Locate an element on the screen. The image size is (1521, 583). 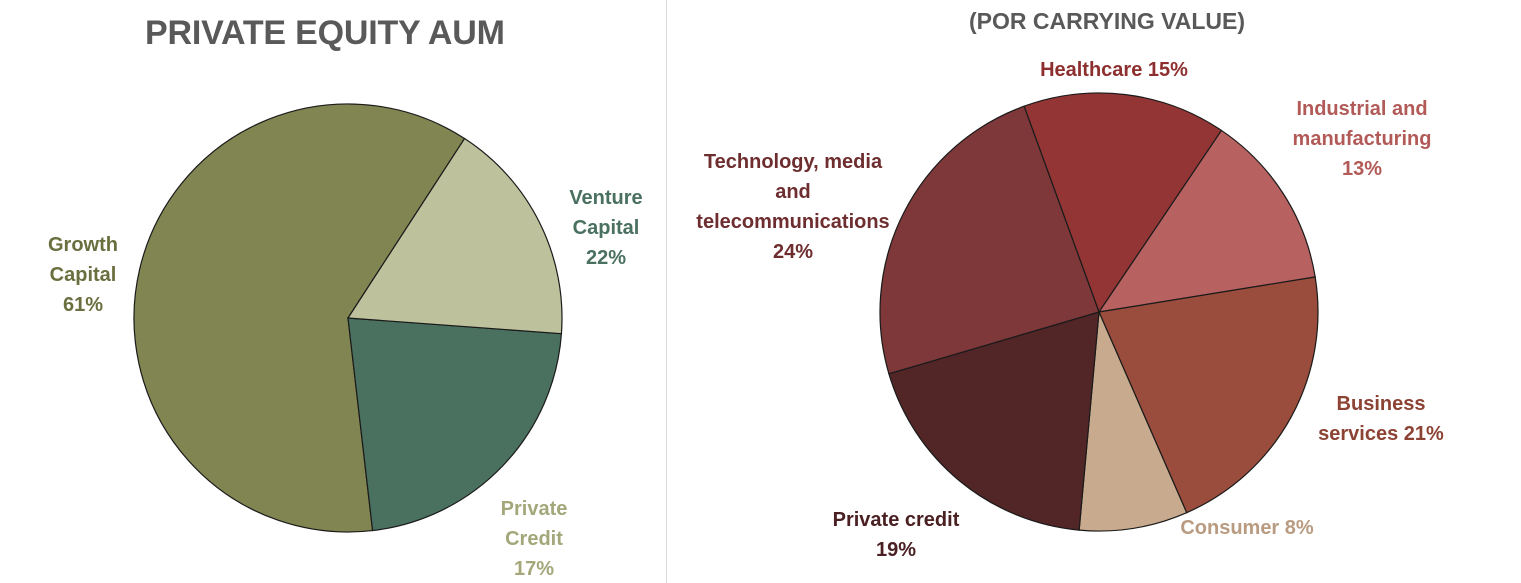
pie-slice-healthcare is located at coordinates (1123, 203).